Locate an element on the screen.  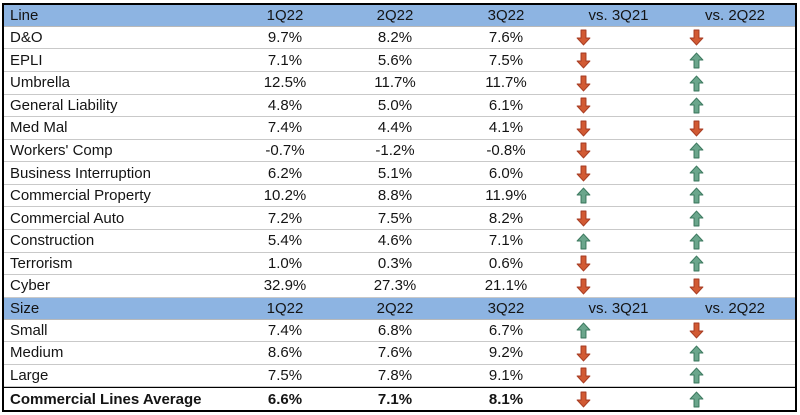
row-label: Commercial Auto is located at coordinates (117, 218).